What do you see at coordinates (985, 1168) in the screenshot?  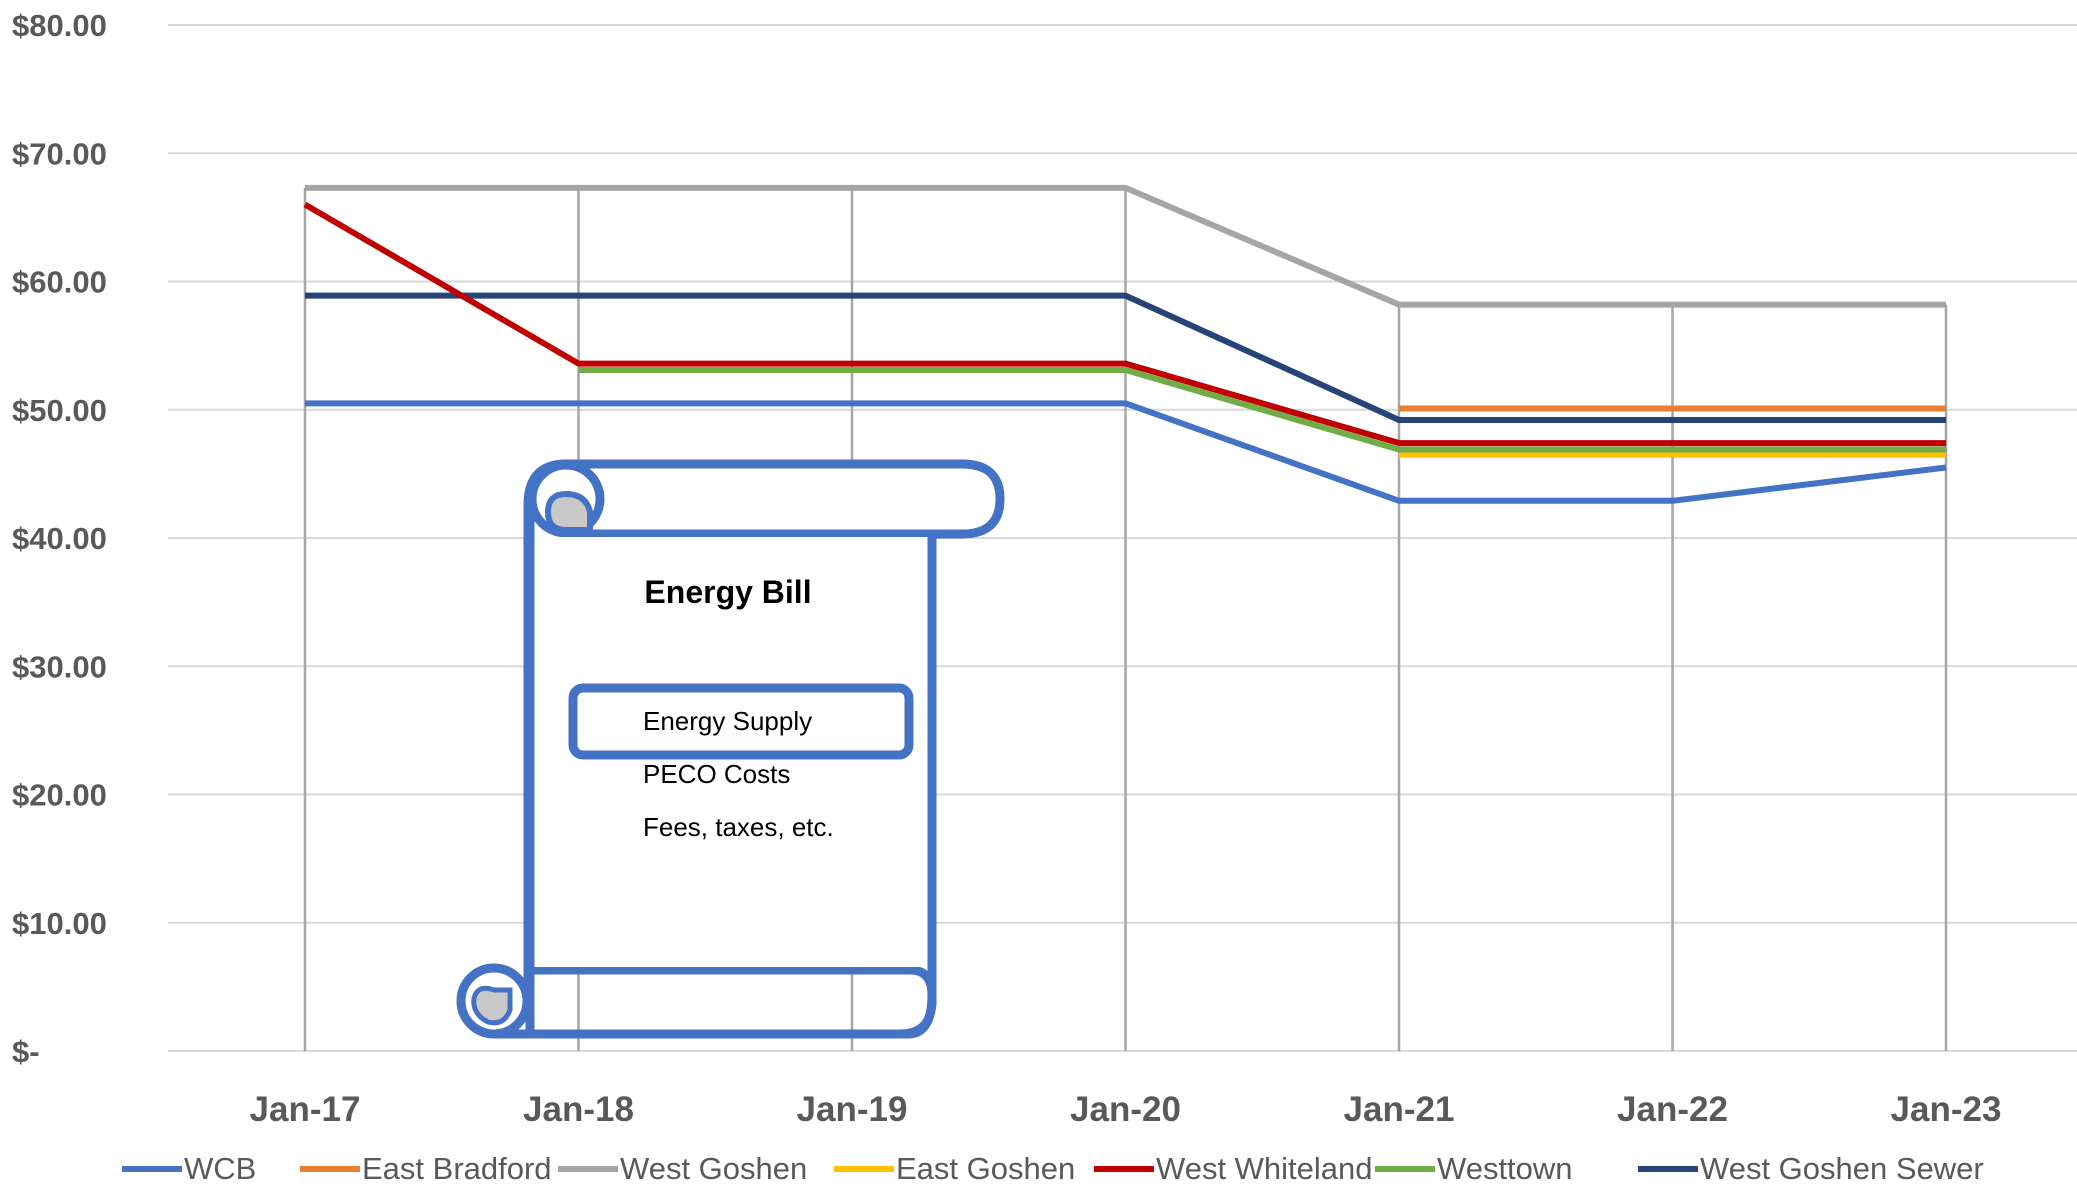 I see `legend-label-east-goshen: East Goshen` at bounding box center [985, 1168].